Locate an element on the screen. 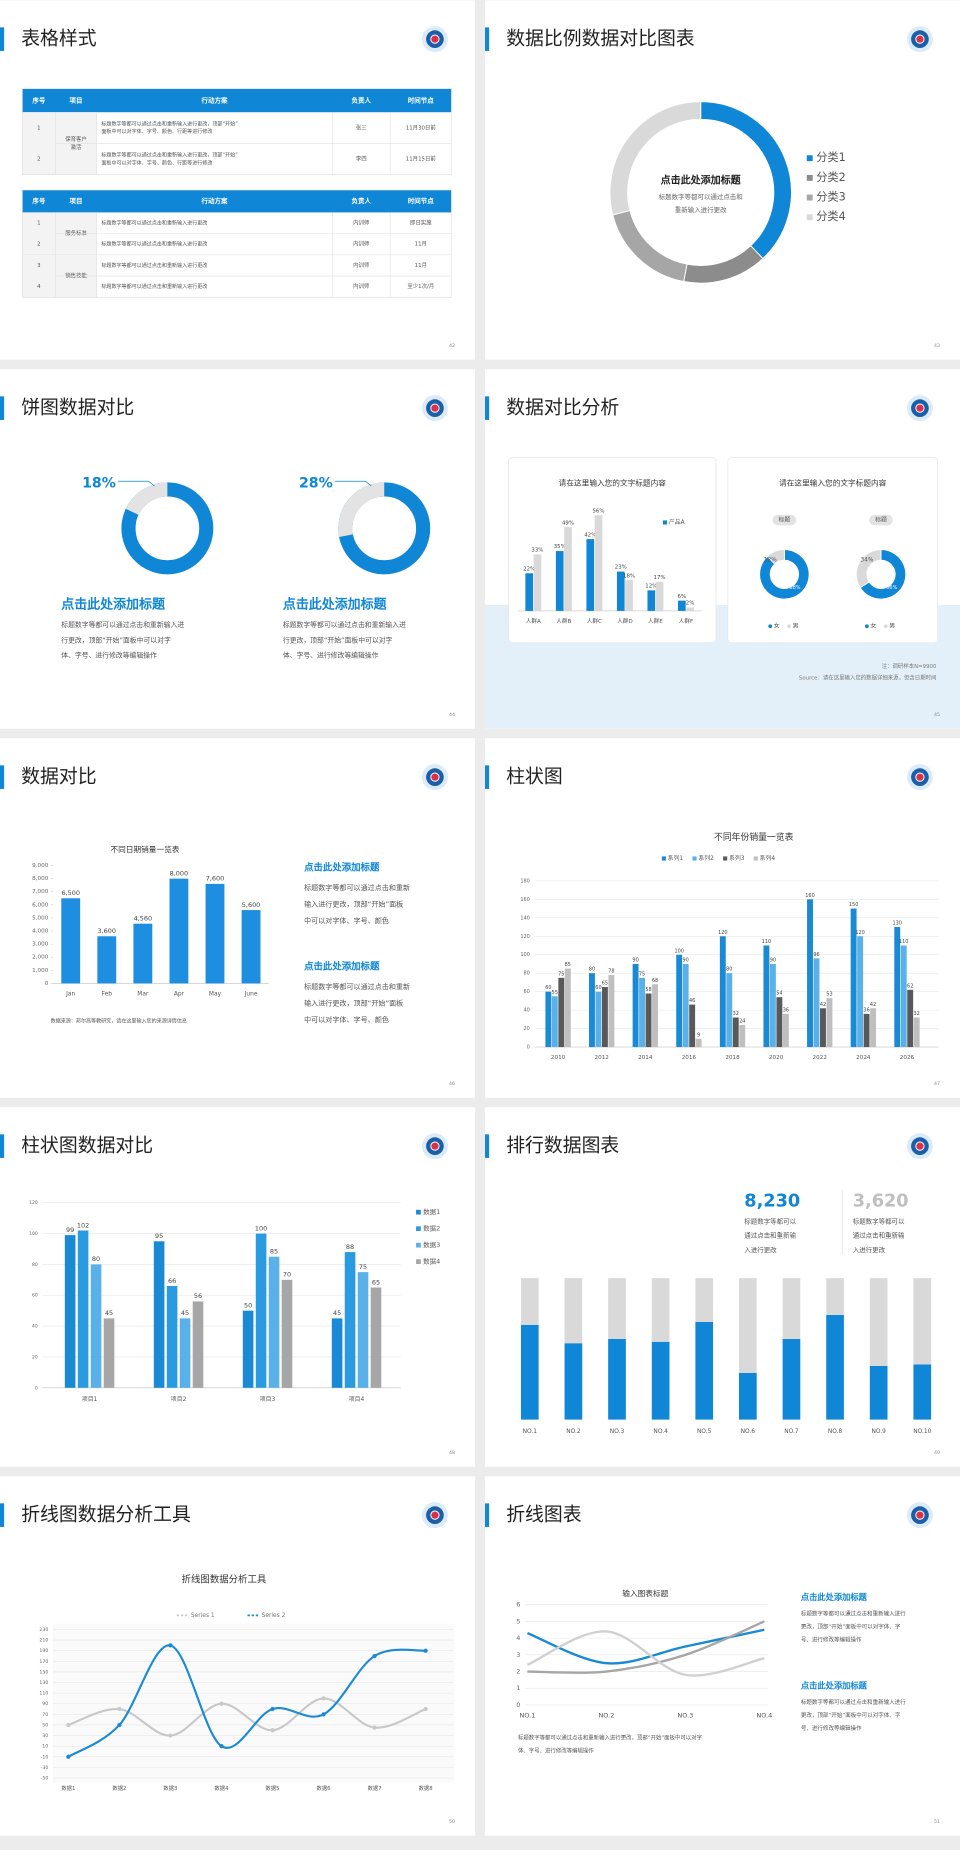  y-tick-label: 230 is located at coordinates (43, 1630).